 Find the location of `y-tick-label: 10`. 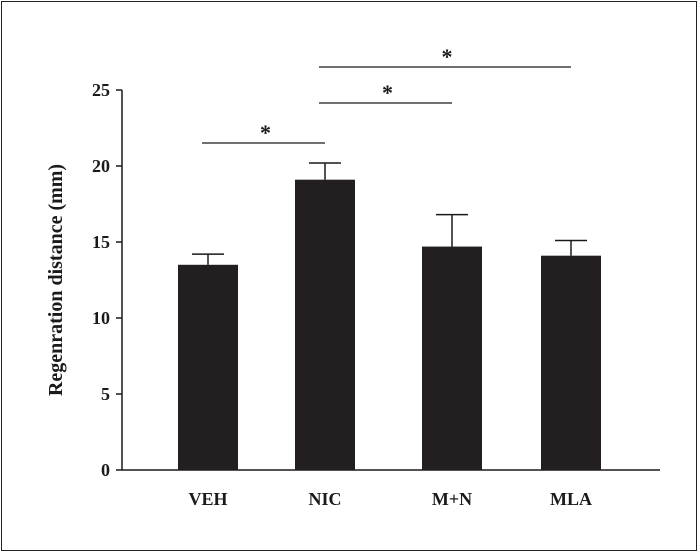

y-tick-label: 10 is located at coordinates (101, 318).